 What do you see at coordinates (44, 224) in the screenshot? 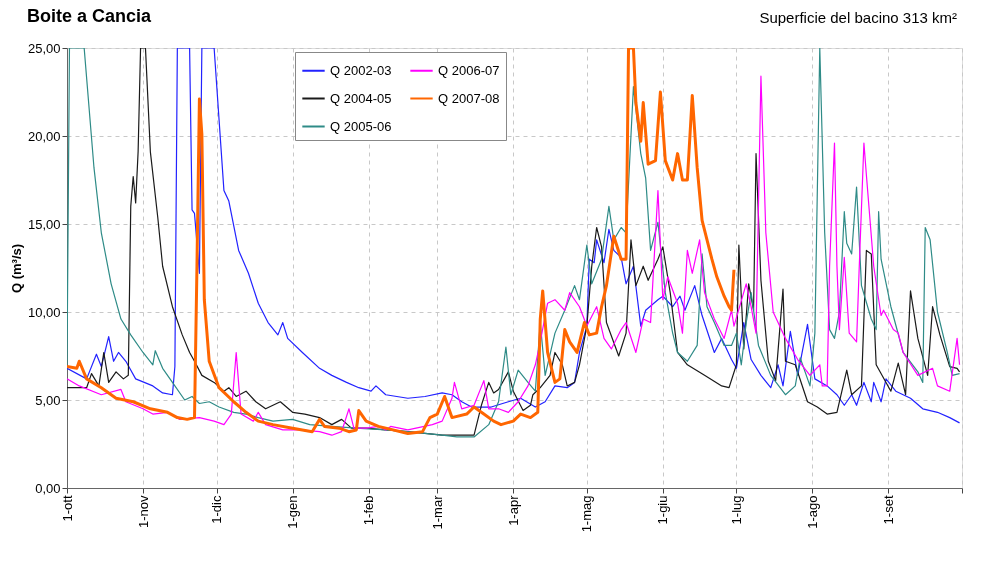
I see `y-tick-label: 15,00` at bounding box center [44, 224].